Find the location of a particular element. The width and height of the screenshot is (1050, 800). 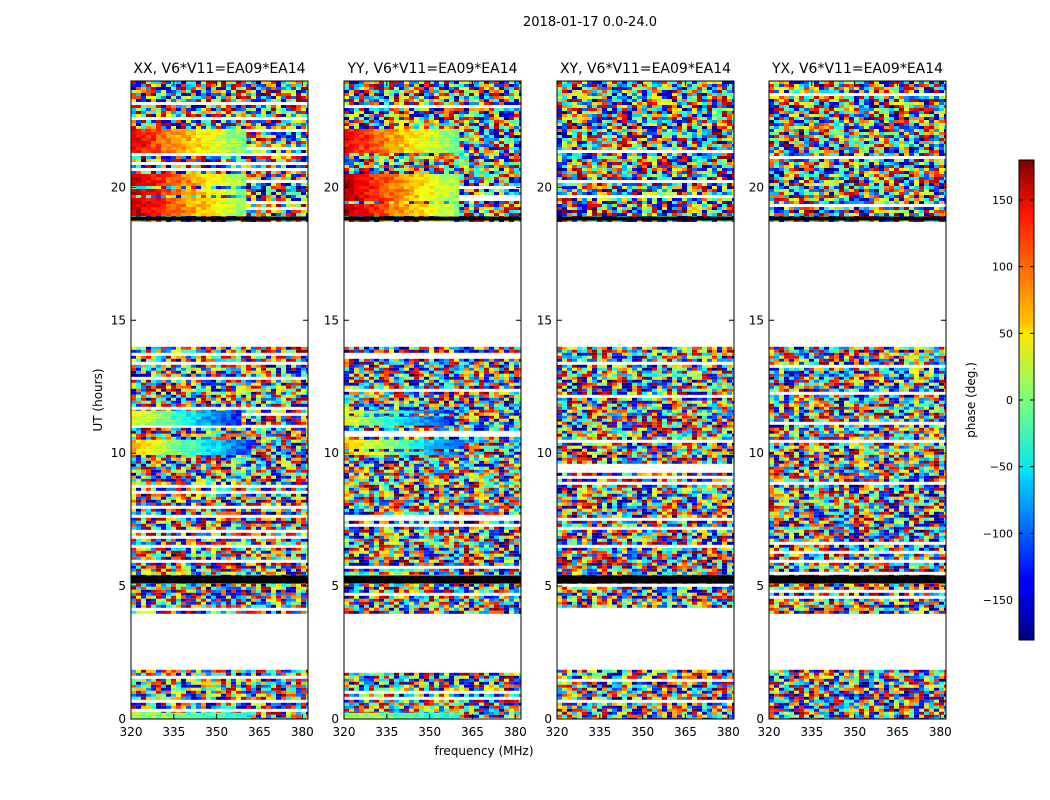

colorbar-tick-label: 100 is located at coordinates (1002, 267).